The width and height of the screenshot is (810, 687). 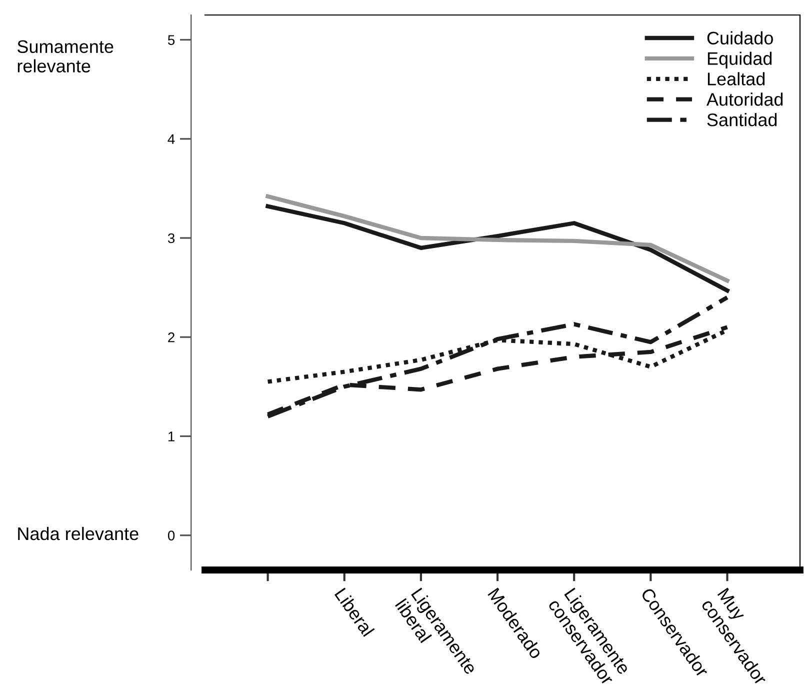 What do you see at coordinates (736, 79) in the screenshot?
I see `legend-label: Lealtad` at bounding box center [736, 79].